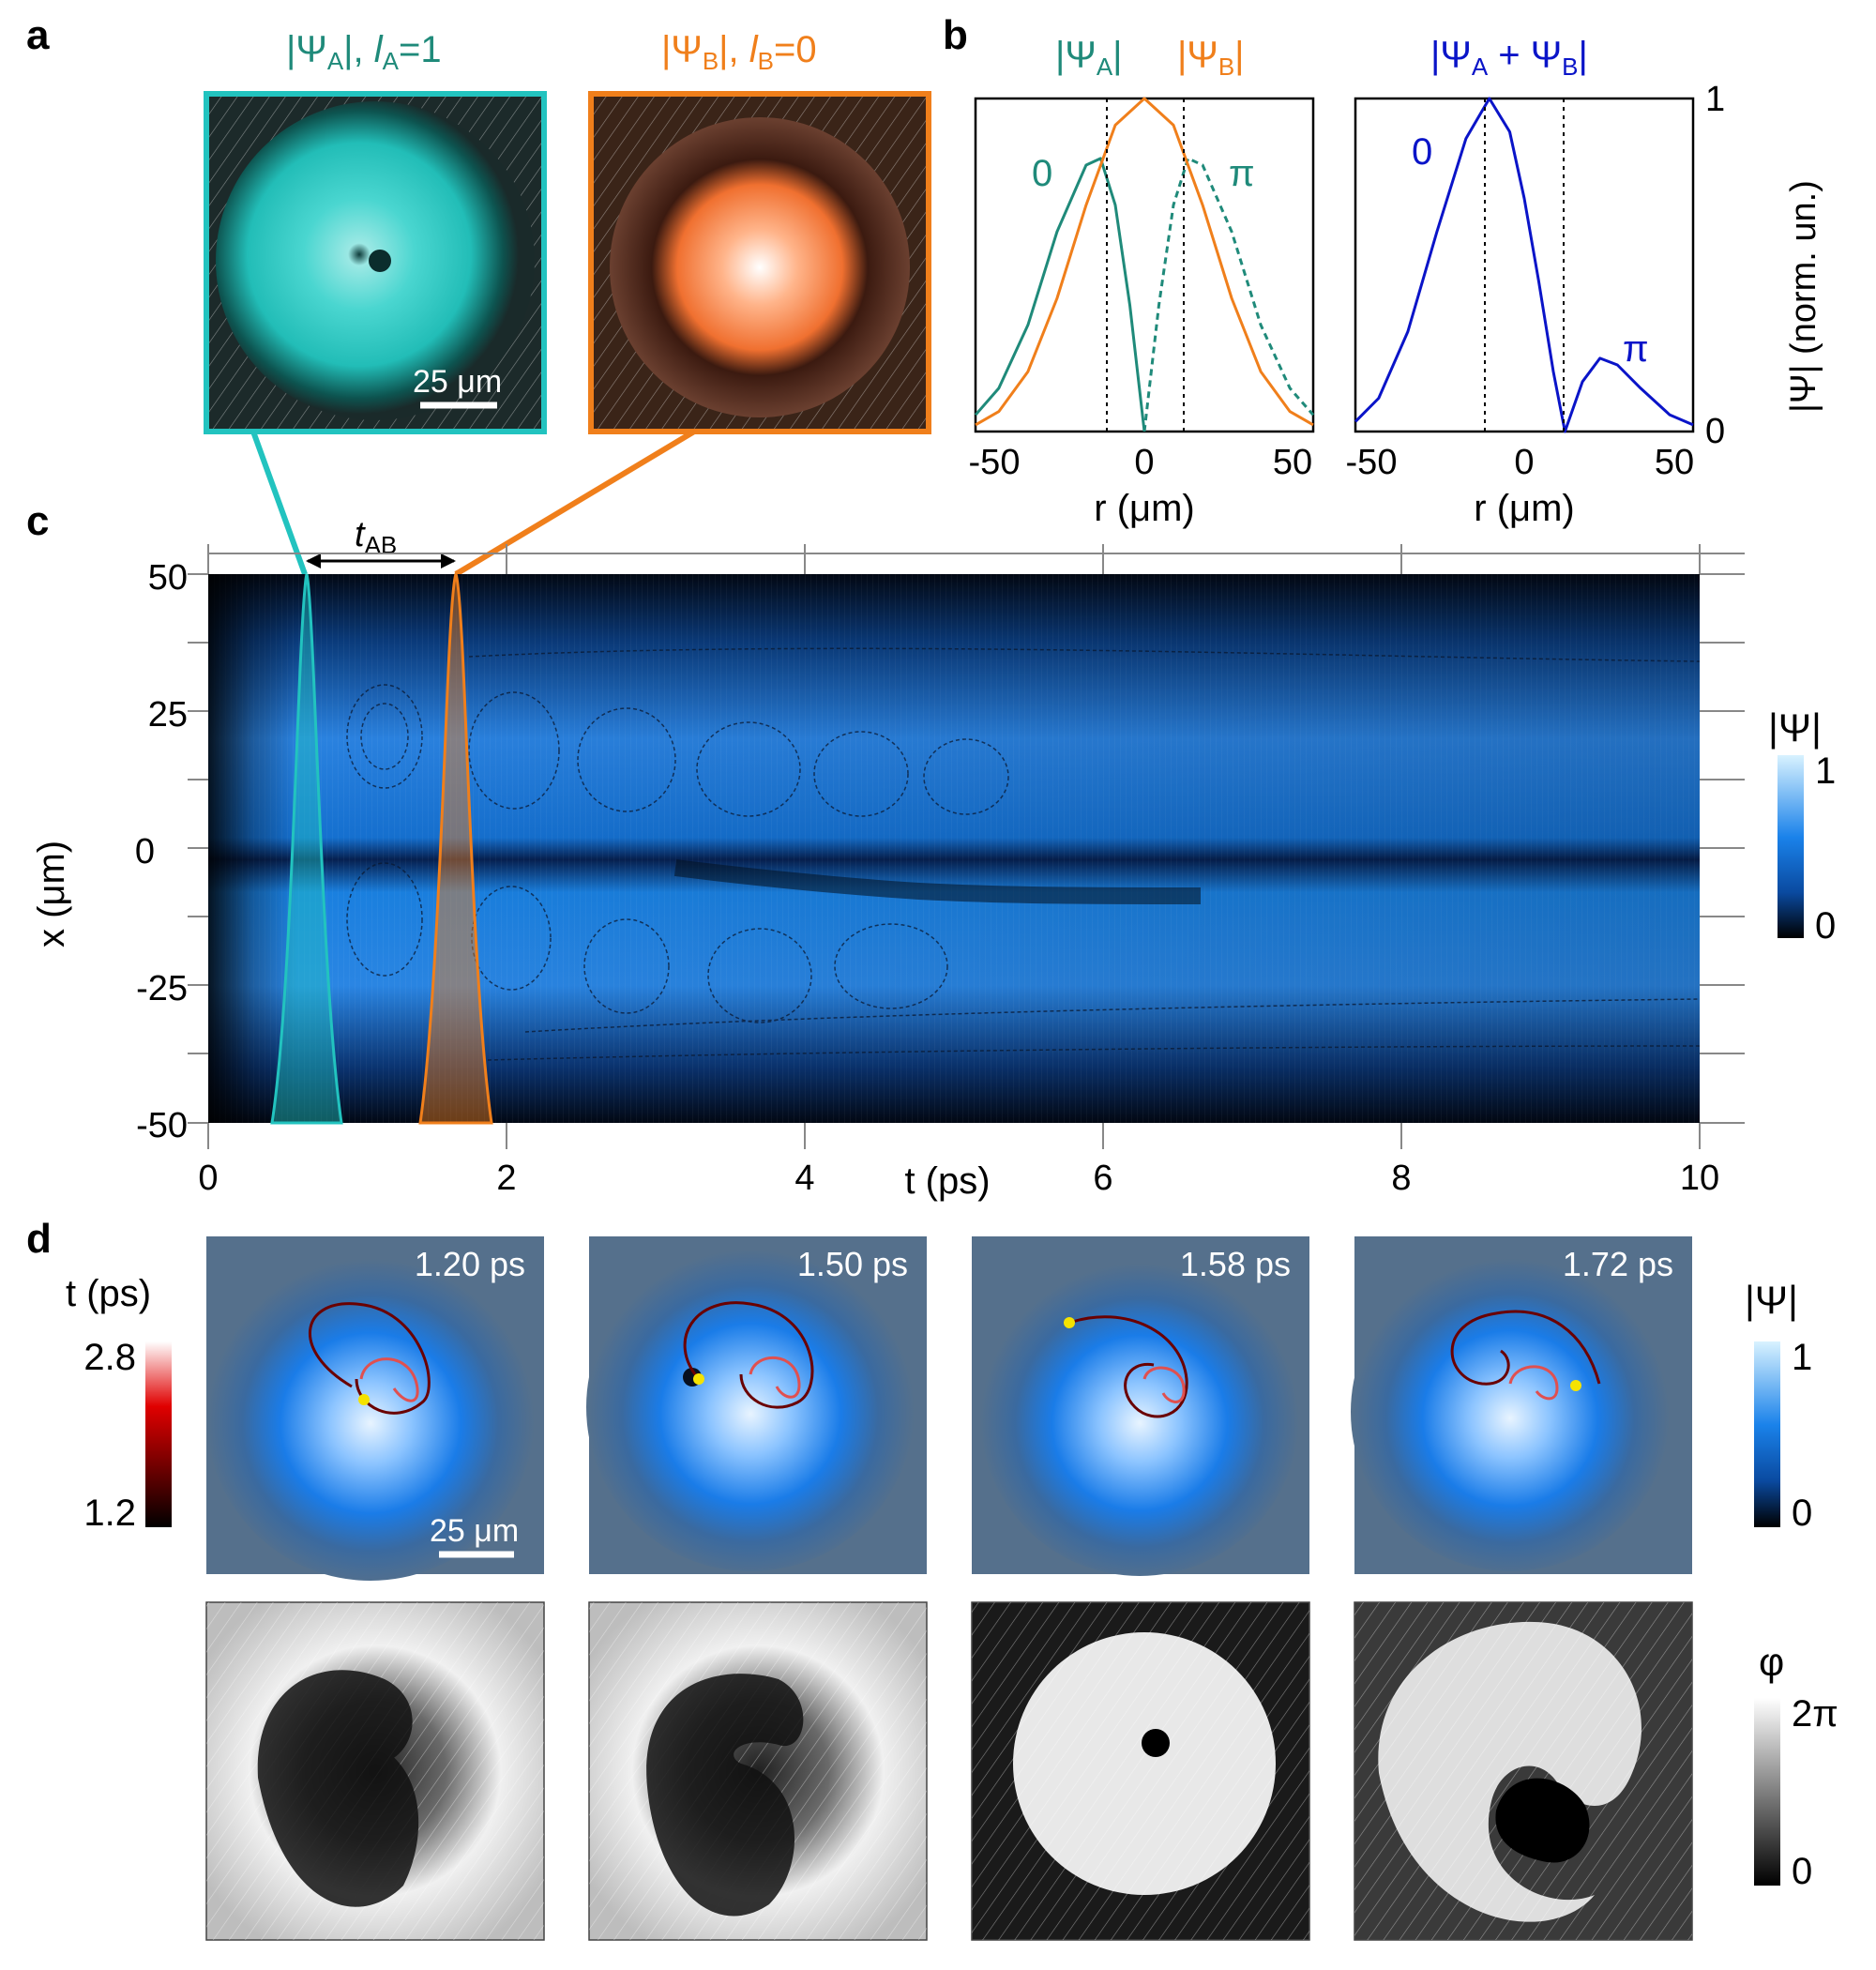  What do you see at coordinates (1636, 349) in the screenshot?
I see `b-right-phase-pi: π` at bounding box center [1636, 349].